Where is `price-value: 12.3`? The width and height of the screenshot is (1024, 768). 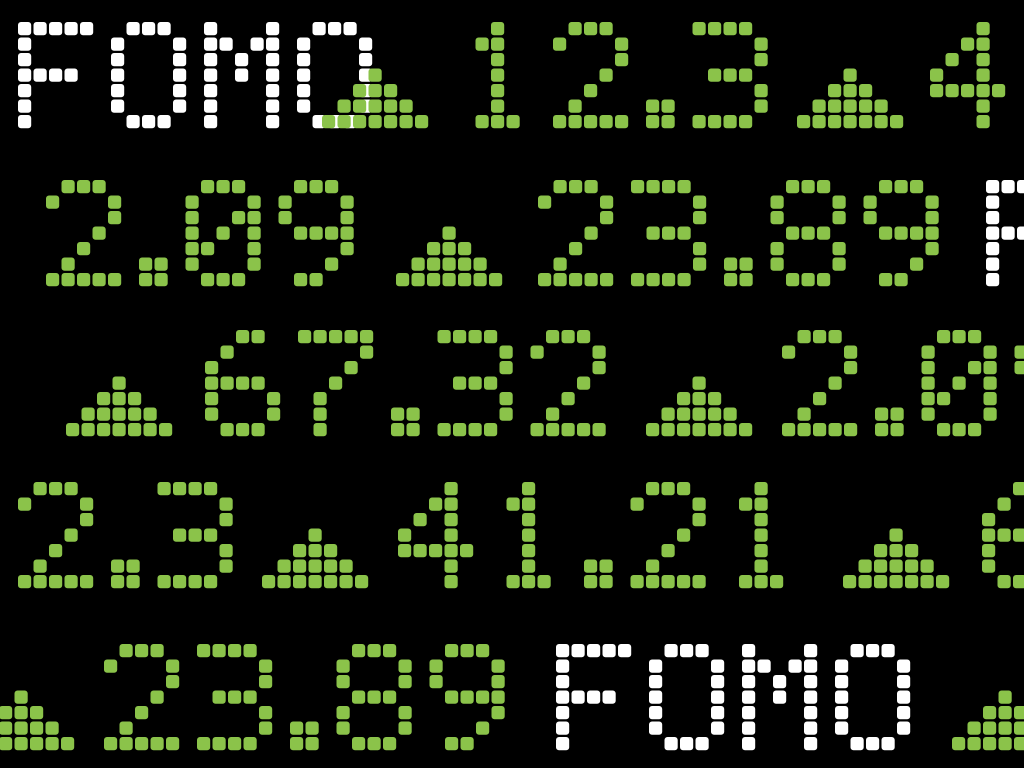
price-value: 12.3 is located at coordinates (623, 73).